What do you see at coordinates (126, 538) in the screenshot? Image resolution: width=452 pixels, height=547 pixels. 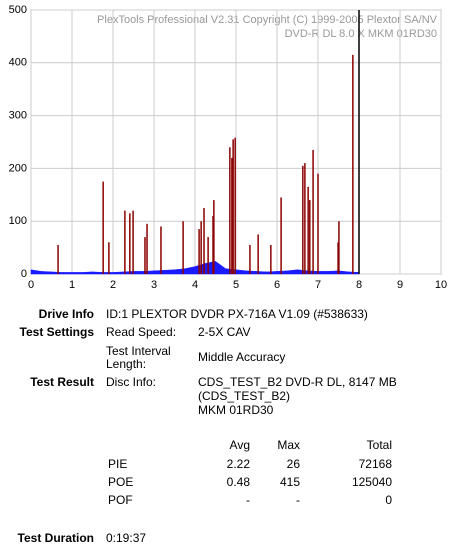 I see `value: 0:19:37` at bounding box center [126, 538].